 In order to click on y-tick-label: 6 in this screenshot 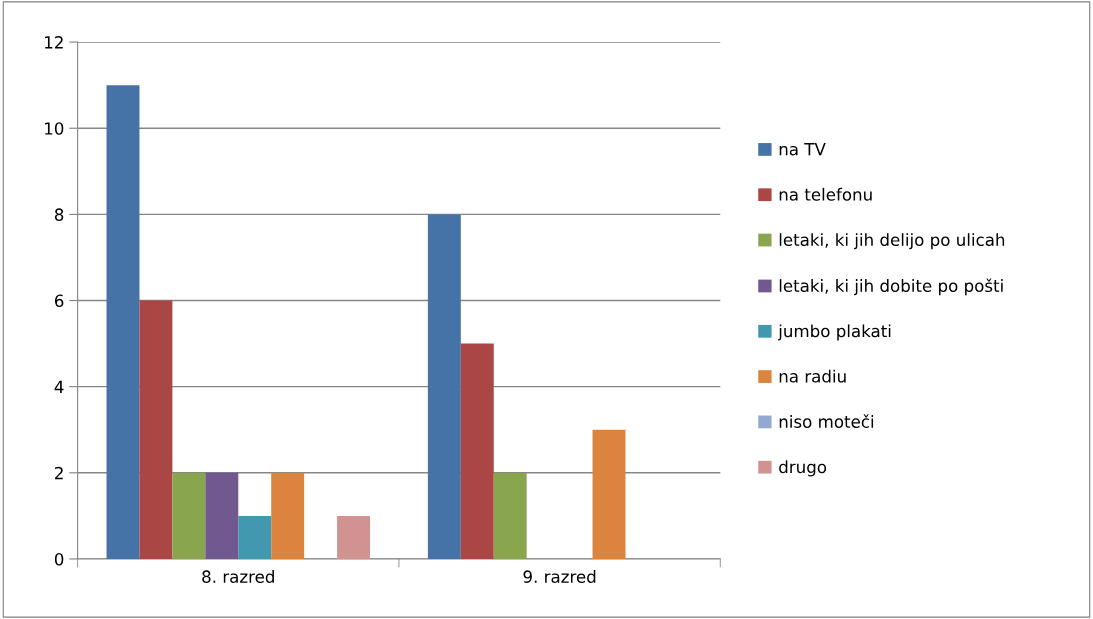, I will do `click(59, 301)`.